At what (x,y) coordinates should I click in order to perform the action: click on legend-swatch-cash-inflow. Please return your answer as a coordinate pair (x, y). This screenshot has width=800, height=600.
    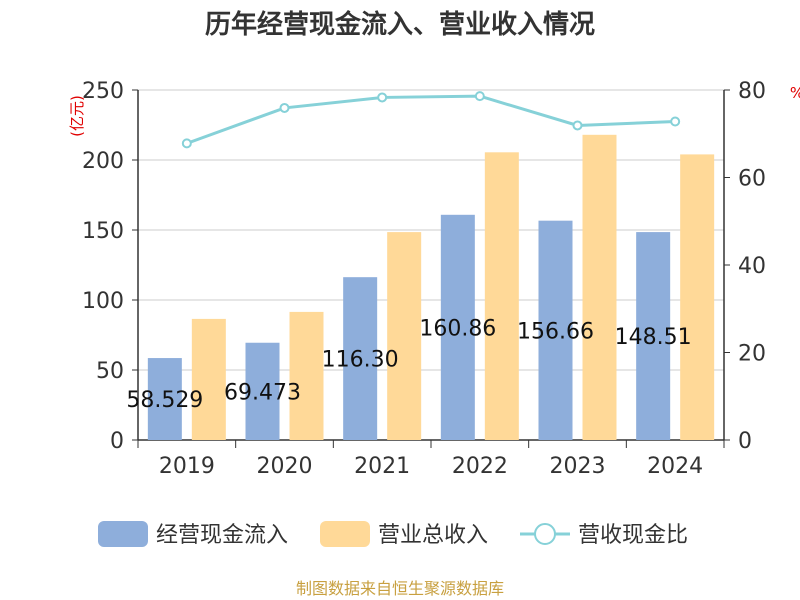
    Looking at the image, I should click on (123, 534).